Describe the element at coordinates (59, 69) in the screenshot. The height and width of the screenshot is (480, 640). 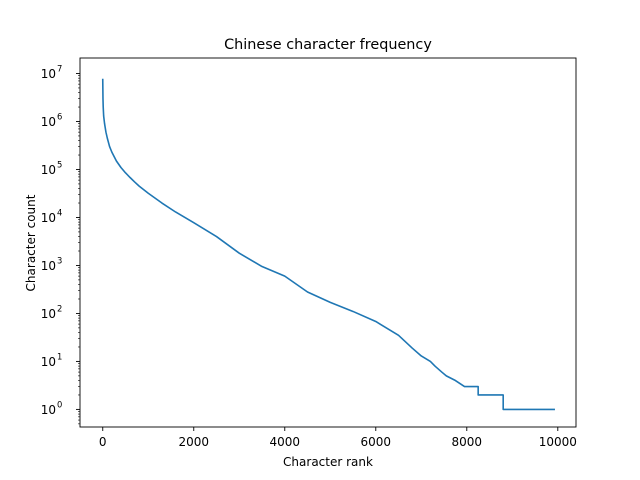
I see `y-tick-exponent-7: 7` at that location.